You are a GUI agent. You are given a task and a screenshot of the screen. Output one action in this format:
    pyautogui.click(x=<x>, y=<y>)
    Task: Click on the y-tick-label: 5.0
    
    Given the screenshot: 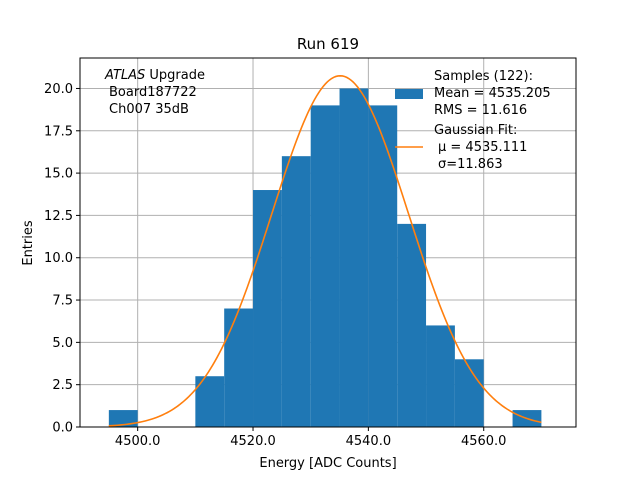 What is the action you would take?
    pyautogui.click(x=62, y=343)
    